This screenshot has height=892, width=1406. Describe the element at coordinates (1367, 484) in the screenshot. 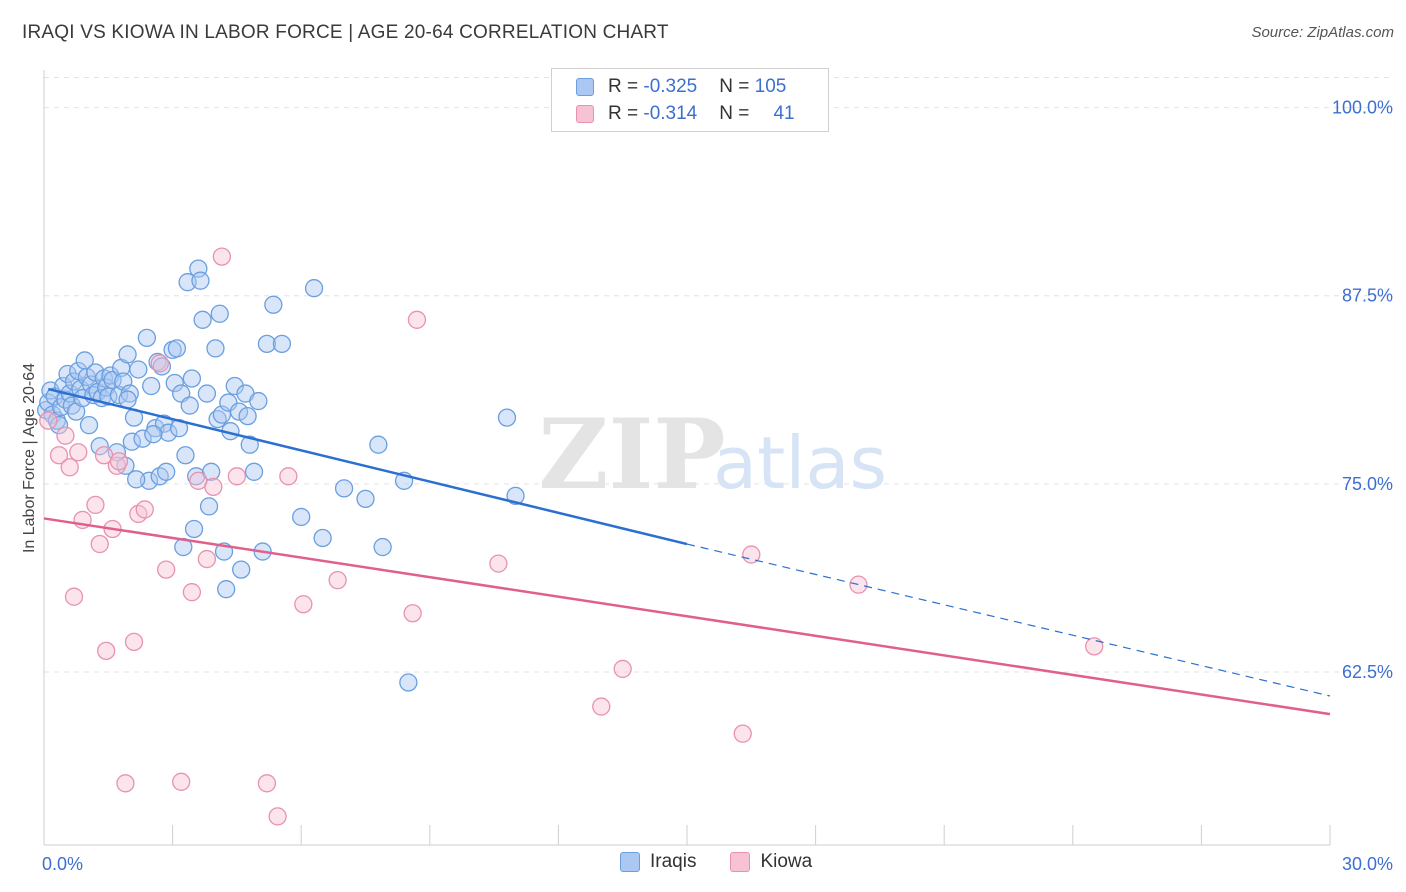

I see `y-tick-label: 75.0%` at that location.